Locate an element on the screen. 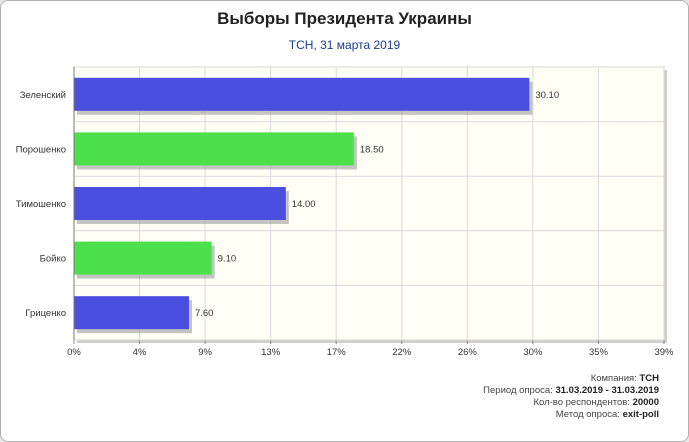 The width and height of the screenshot is (689, 442). x-tick-label: 4% is located at coordinates (140, 352).